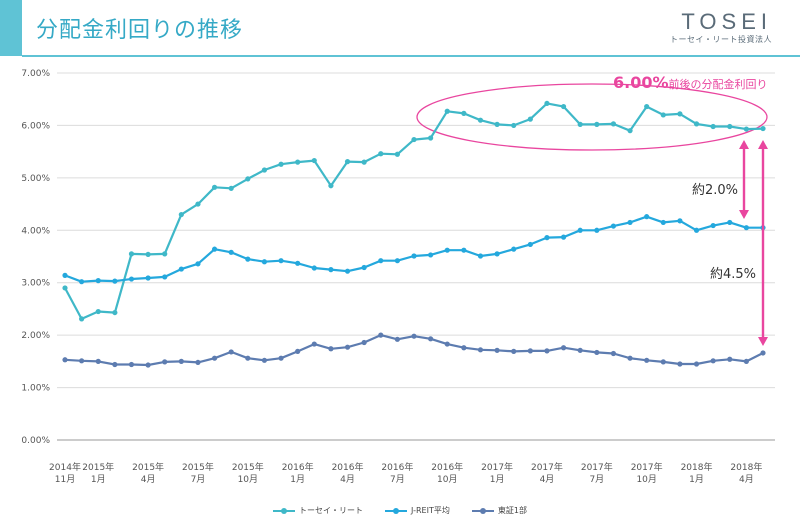  What do you see at coordinates (746, 467) in the screenshot?
I see `x-tick-label-year: 2018年` at bounding box center [746, 467].